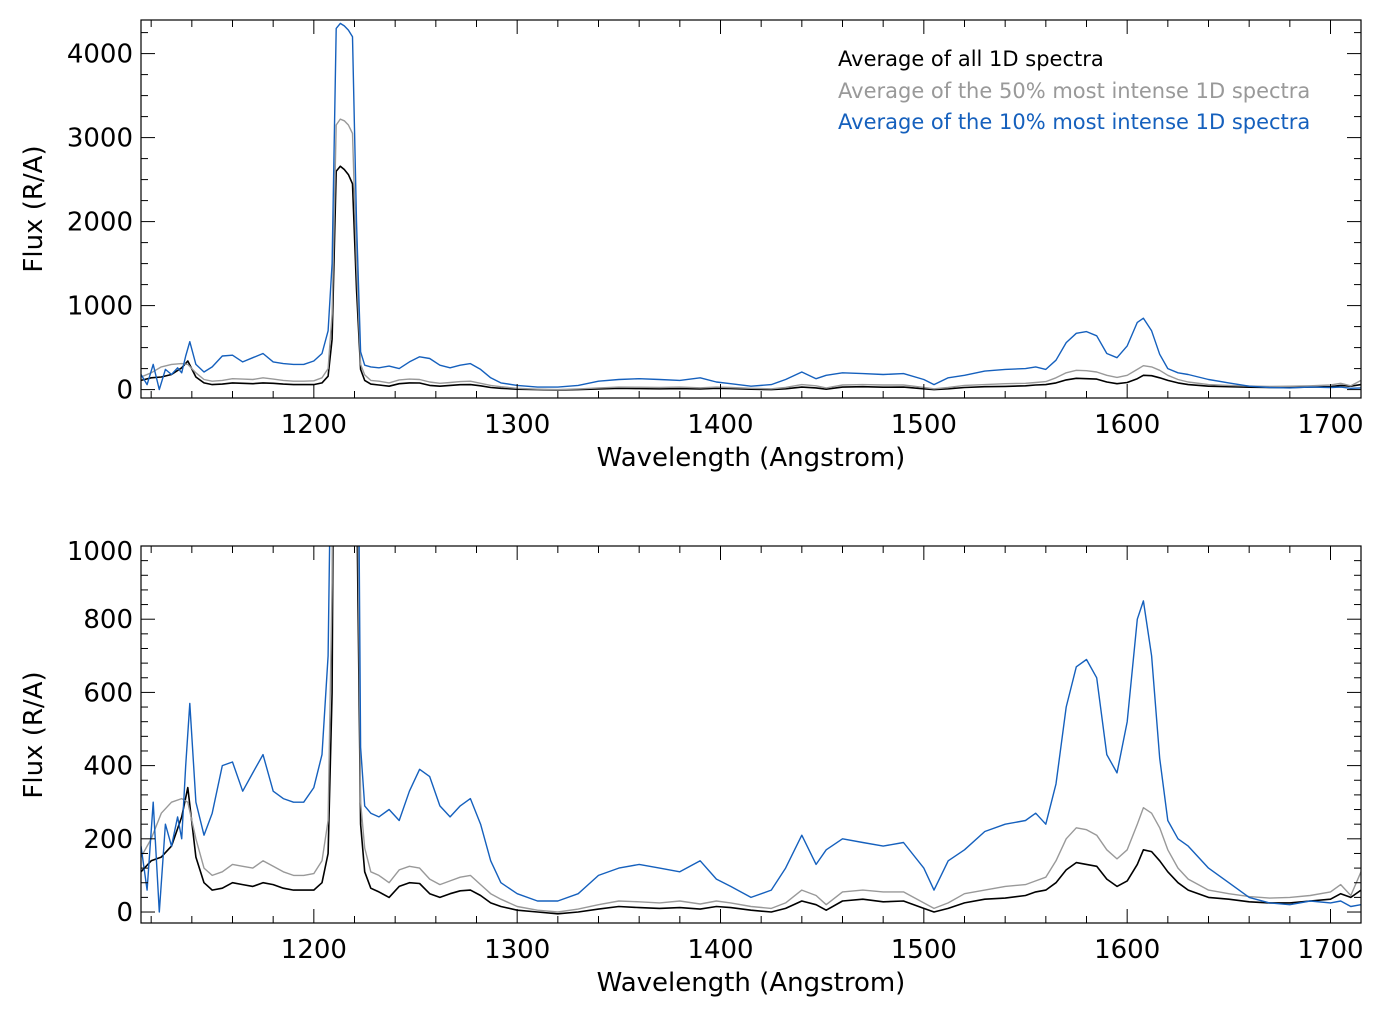  What do you see at coordinates (100, 139) in the screenshot?
I see `top-y-tick-label: 3000` at bounding box center [100, 139].